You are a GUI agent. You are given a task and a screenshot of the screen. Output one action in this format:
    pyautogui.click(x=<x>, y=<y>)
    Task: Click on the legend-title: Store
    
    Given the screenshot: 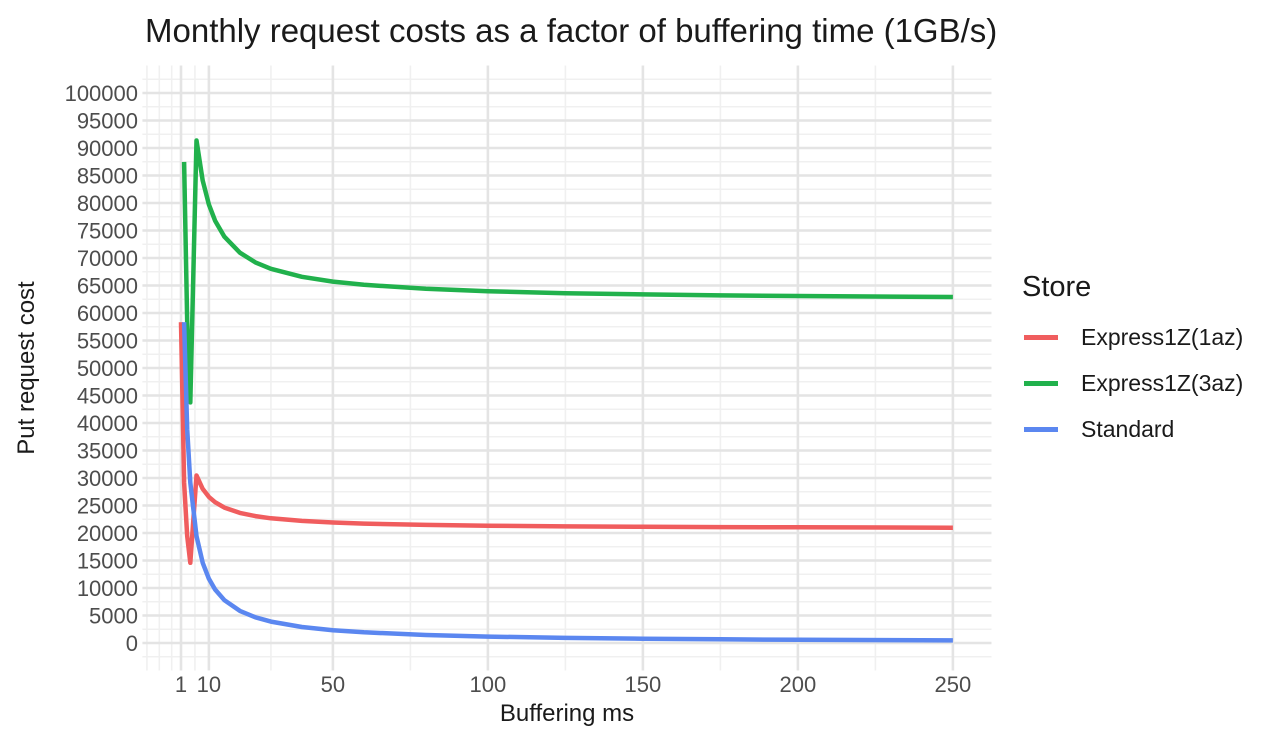 What is the action you would take?
    pyautogui.click(x=1057, y=287)
    